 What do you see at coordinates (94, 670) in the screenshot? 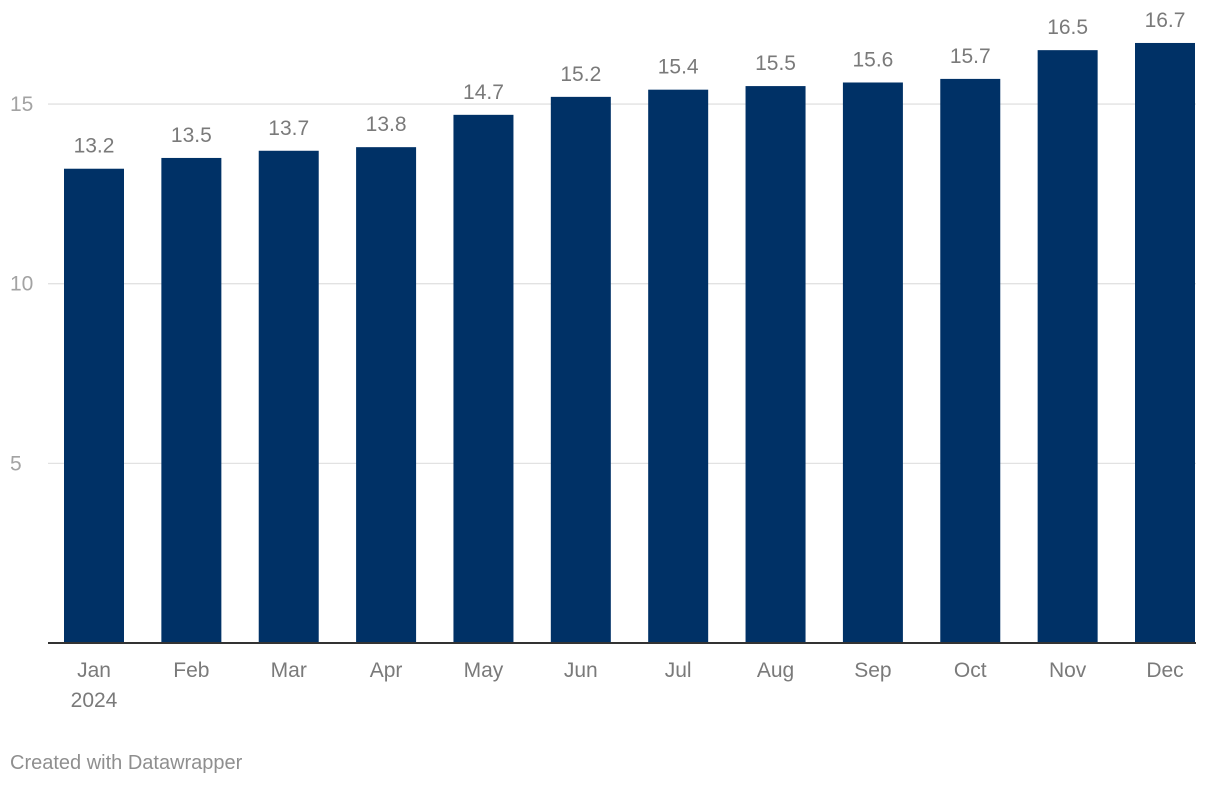
I see `x-tick-label: Jan` at bounding box center [94, 670].